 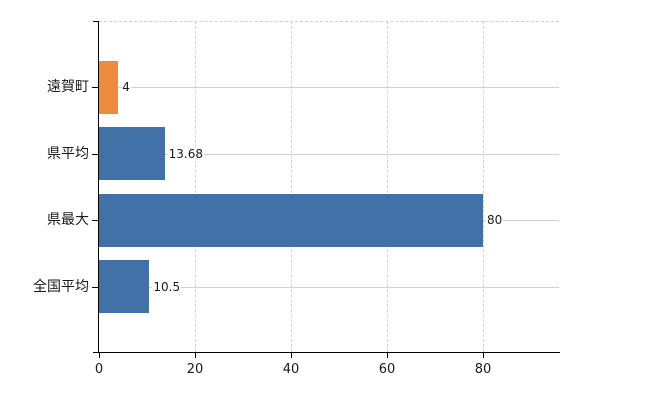 What do you see at coordinates (68, 87) in the screenshot?
I see `category-label: 遠賀町` at bounding box center [68, 87].